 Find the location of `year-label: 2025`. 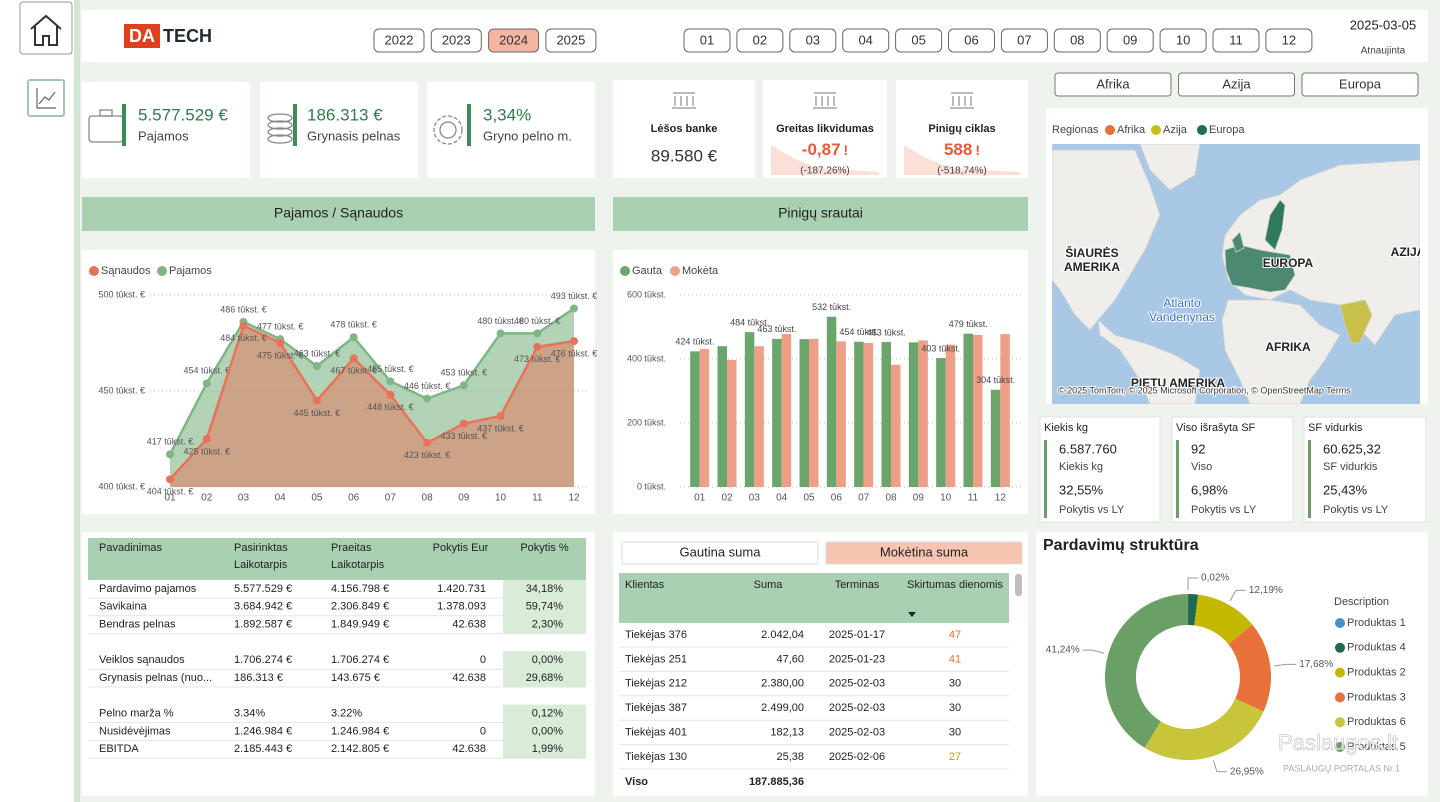

year-label: 2025 is located at coordinates (570, 39).